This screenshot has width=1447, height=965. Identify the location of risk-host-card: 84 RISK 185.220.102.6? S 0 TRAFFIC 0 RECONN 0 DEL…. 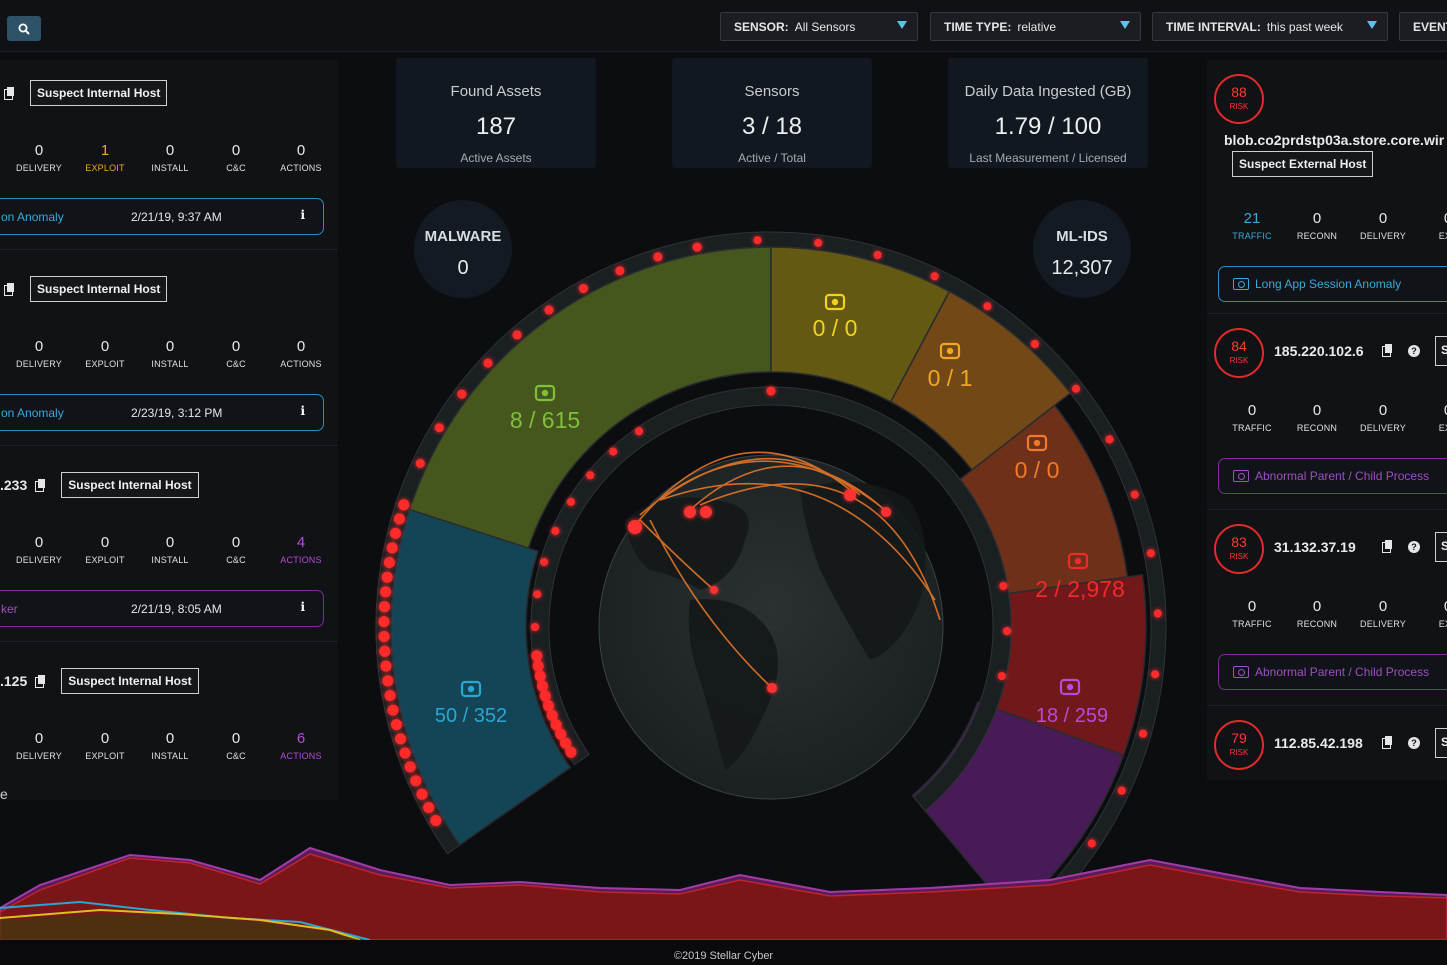
(1327, 412).